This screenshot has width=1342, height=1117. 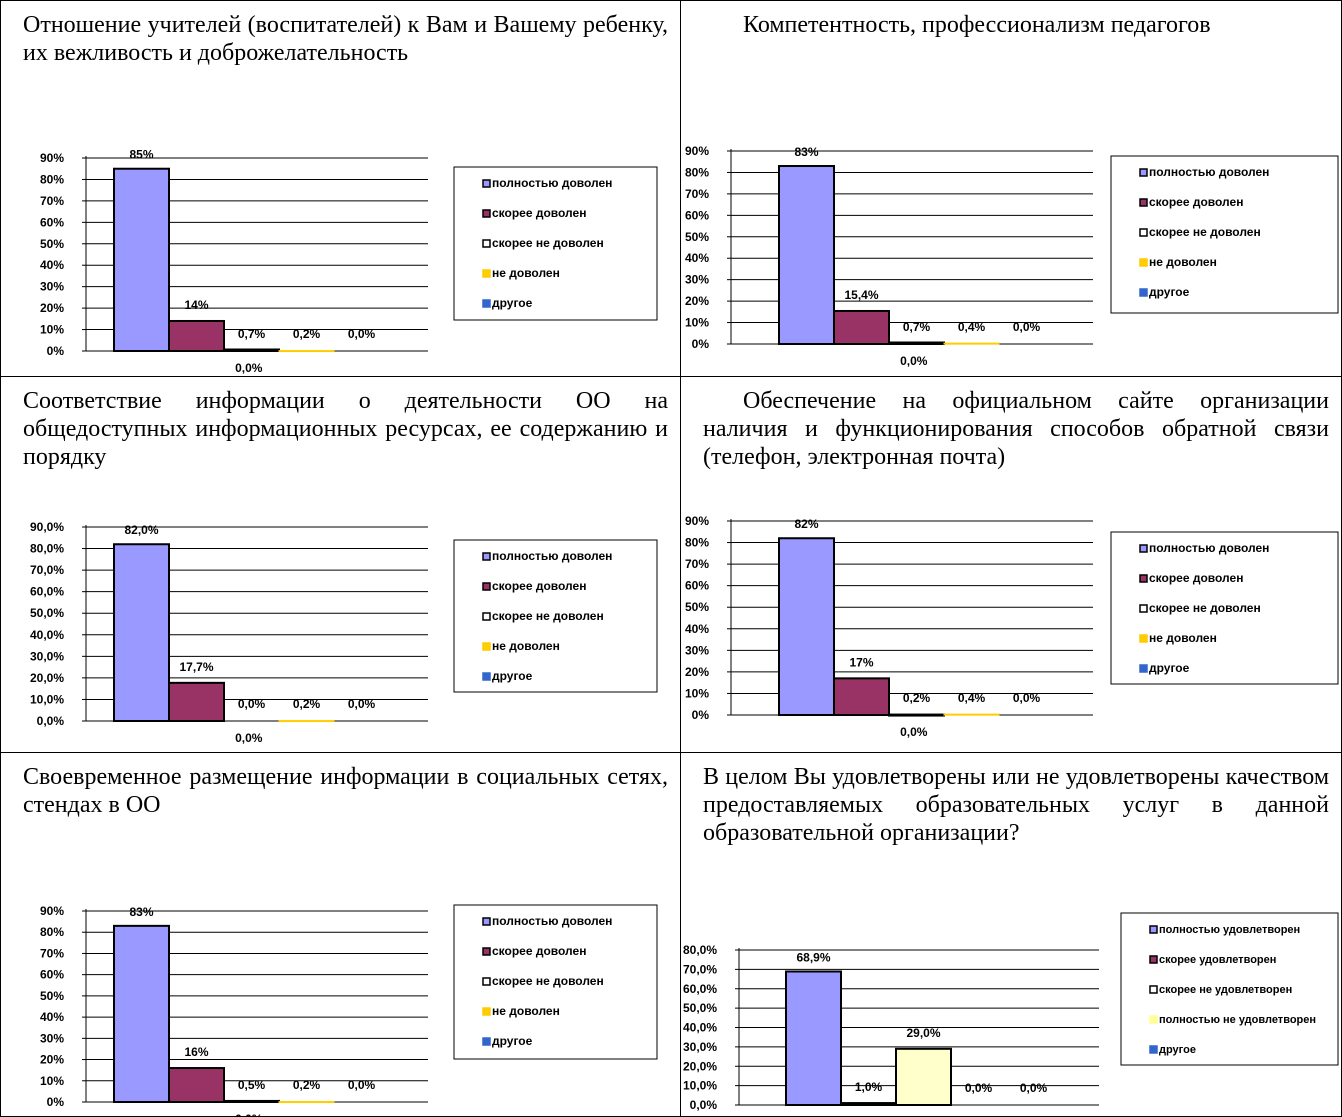 What do you see at coordinates (141, 530) in the screenshot?
I see `data-label: 82,0%` at bounding box center [141, 530].